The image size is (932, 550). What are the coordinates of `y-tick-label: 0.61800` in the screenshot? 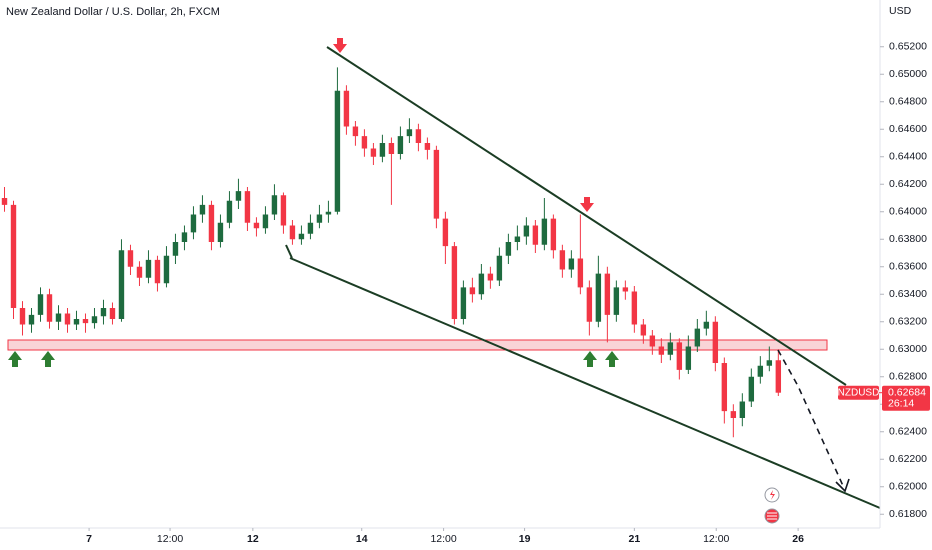 It's located at (908, 514).